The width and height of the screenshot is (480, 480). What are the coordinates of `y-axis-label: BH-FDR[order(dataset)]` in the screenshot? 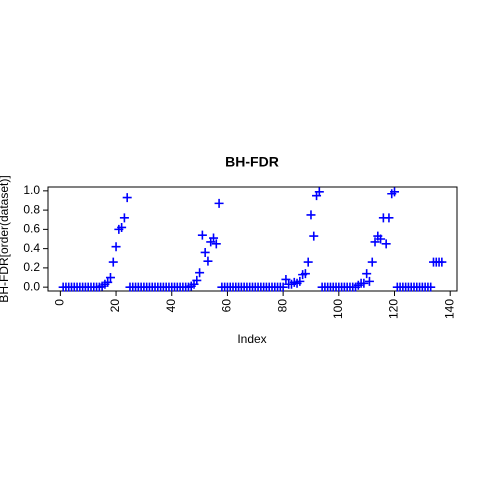 It's located at (5, 238).